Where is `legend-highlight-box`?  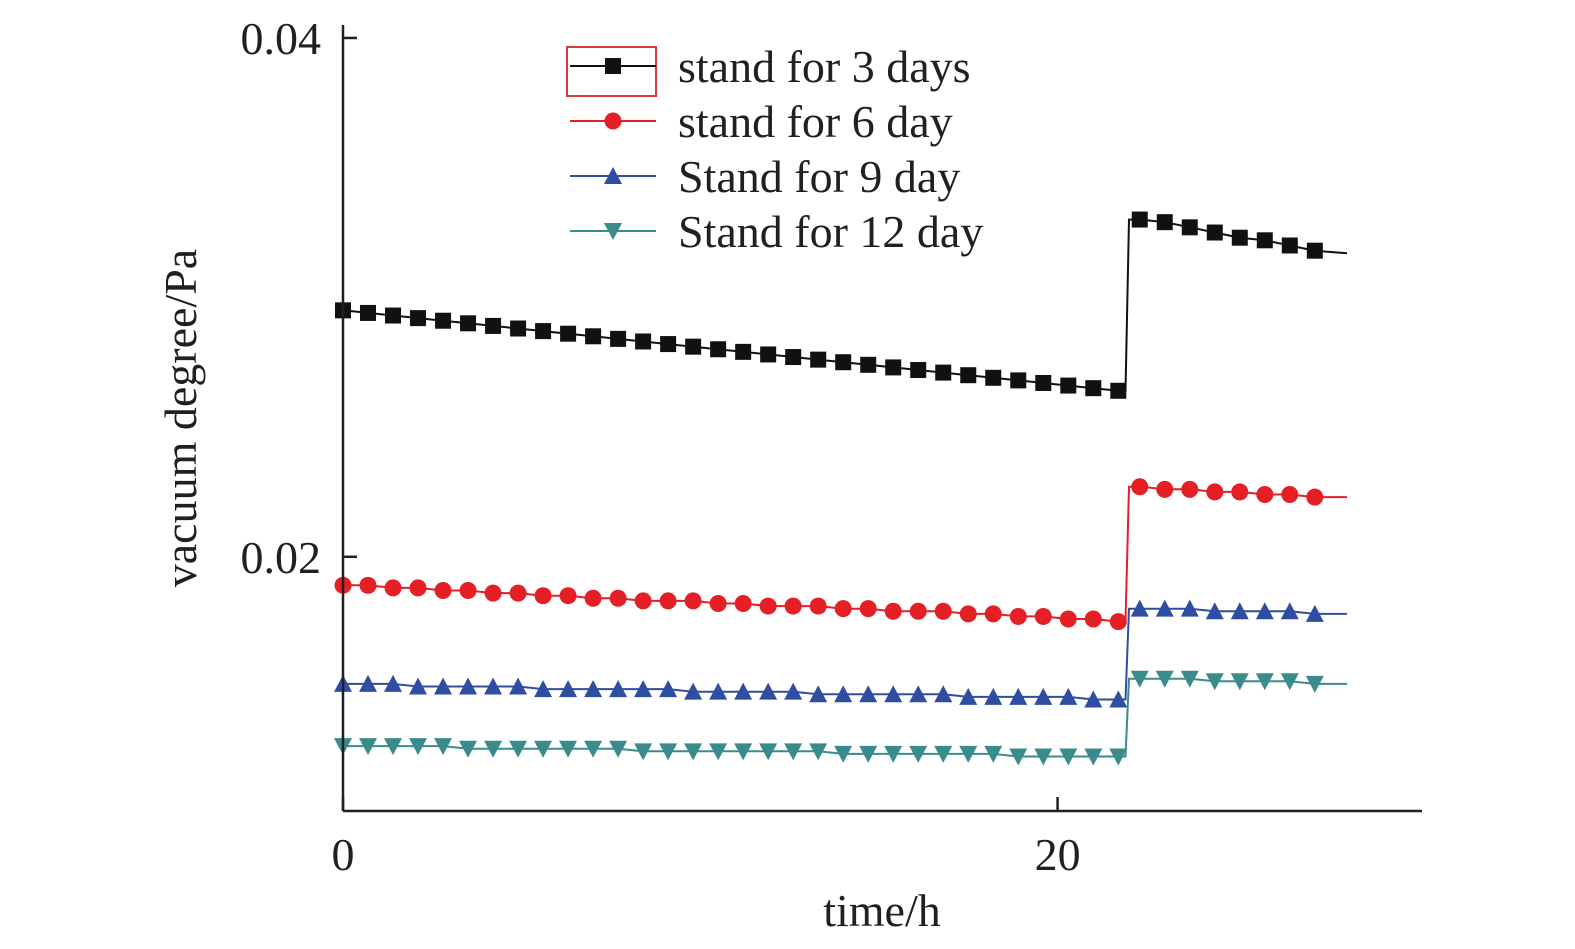 legend-highlight-box is located at coordinates (611, 71).